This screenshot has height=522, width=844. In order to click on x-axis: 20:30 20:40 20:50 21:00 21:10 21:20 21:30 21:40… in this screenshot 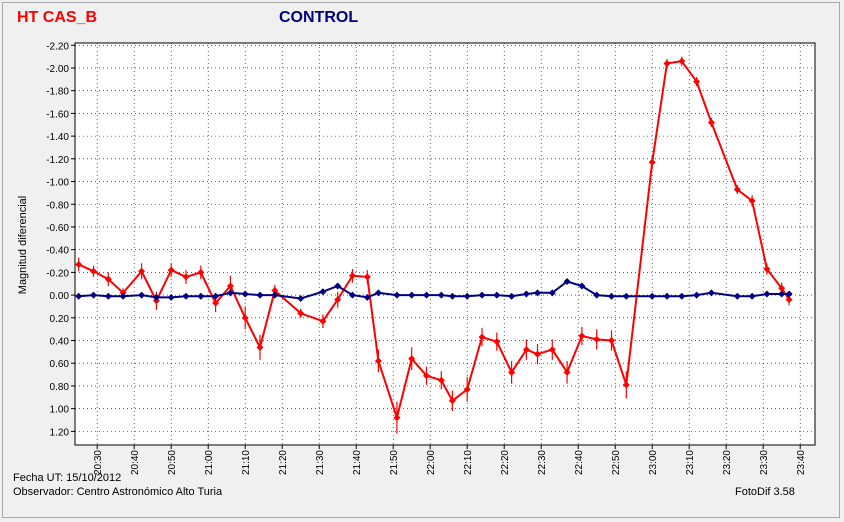, I will do `click(450, 460)`.